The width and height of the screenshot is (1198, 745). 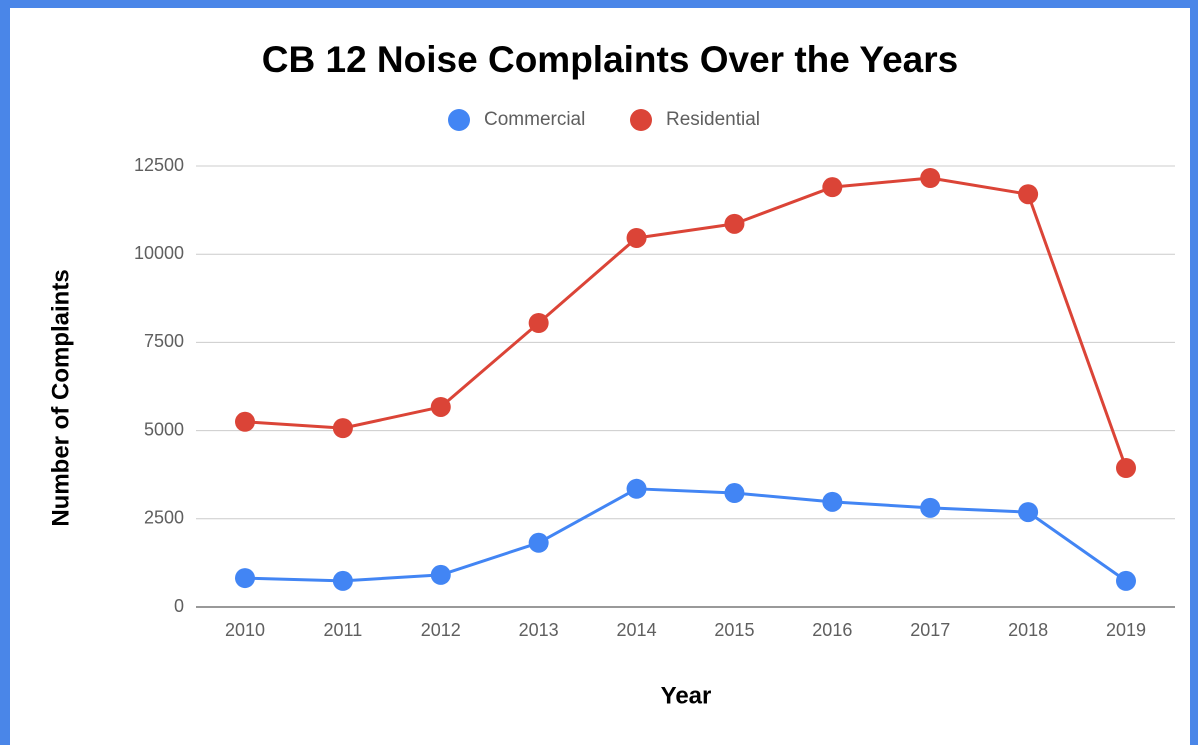 I want to click on chart-title: CB 12 Noise Complaints Over the Years, so click(x=610, y=59).